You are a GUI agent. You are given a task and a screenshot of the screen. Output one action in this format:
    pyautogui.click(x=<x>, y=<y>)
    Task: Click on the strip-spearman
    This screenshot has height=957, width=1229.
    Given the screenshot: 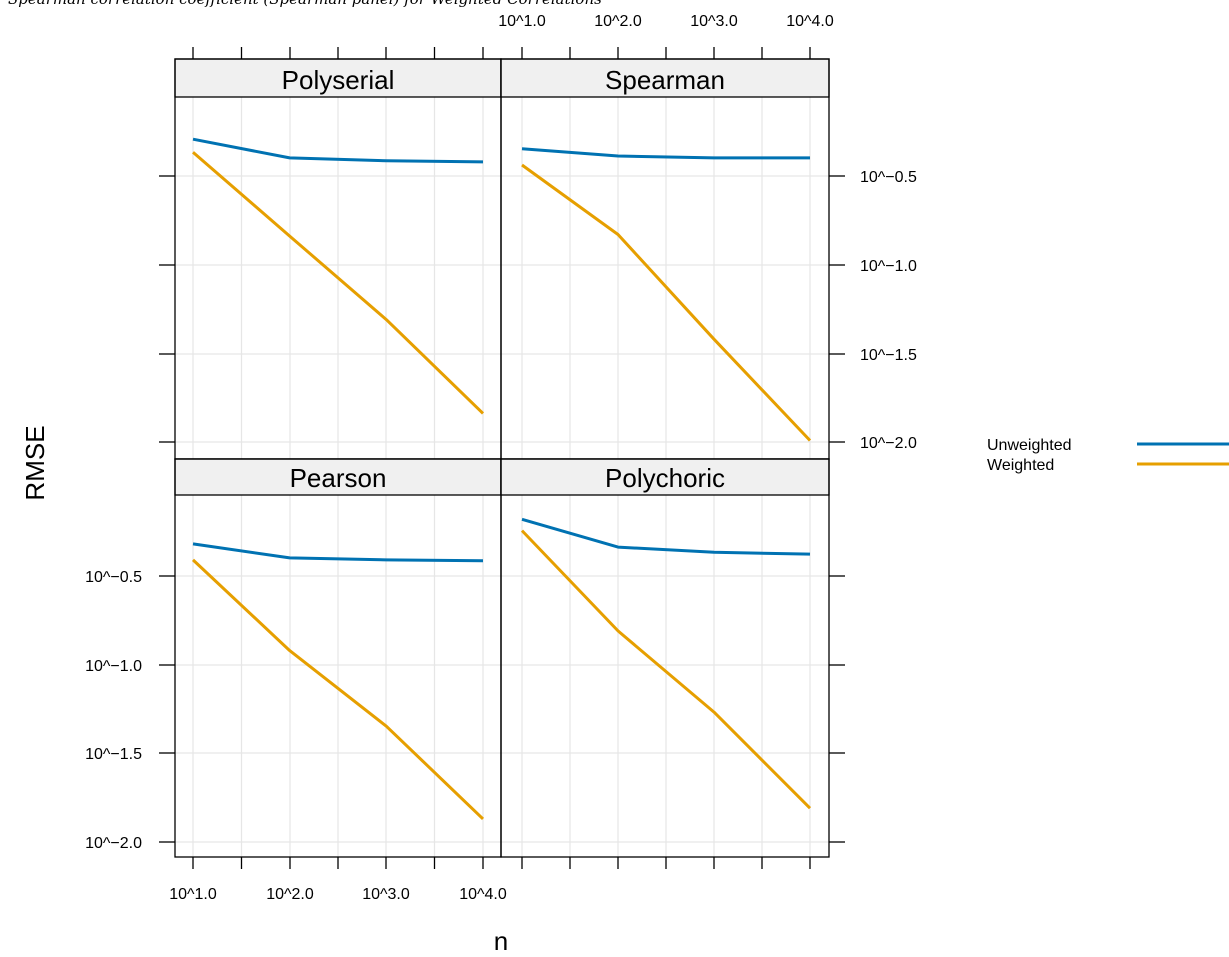 What is the action you would take?
    pyautogui.click(x=665, y=78)
    